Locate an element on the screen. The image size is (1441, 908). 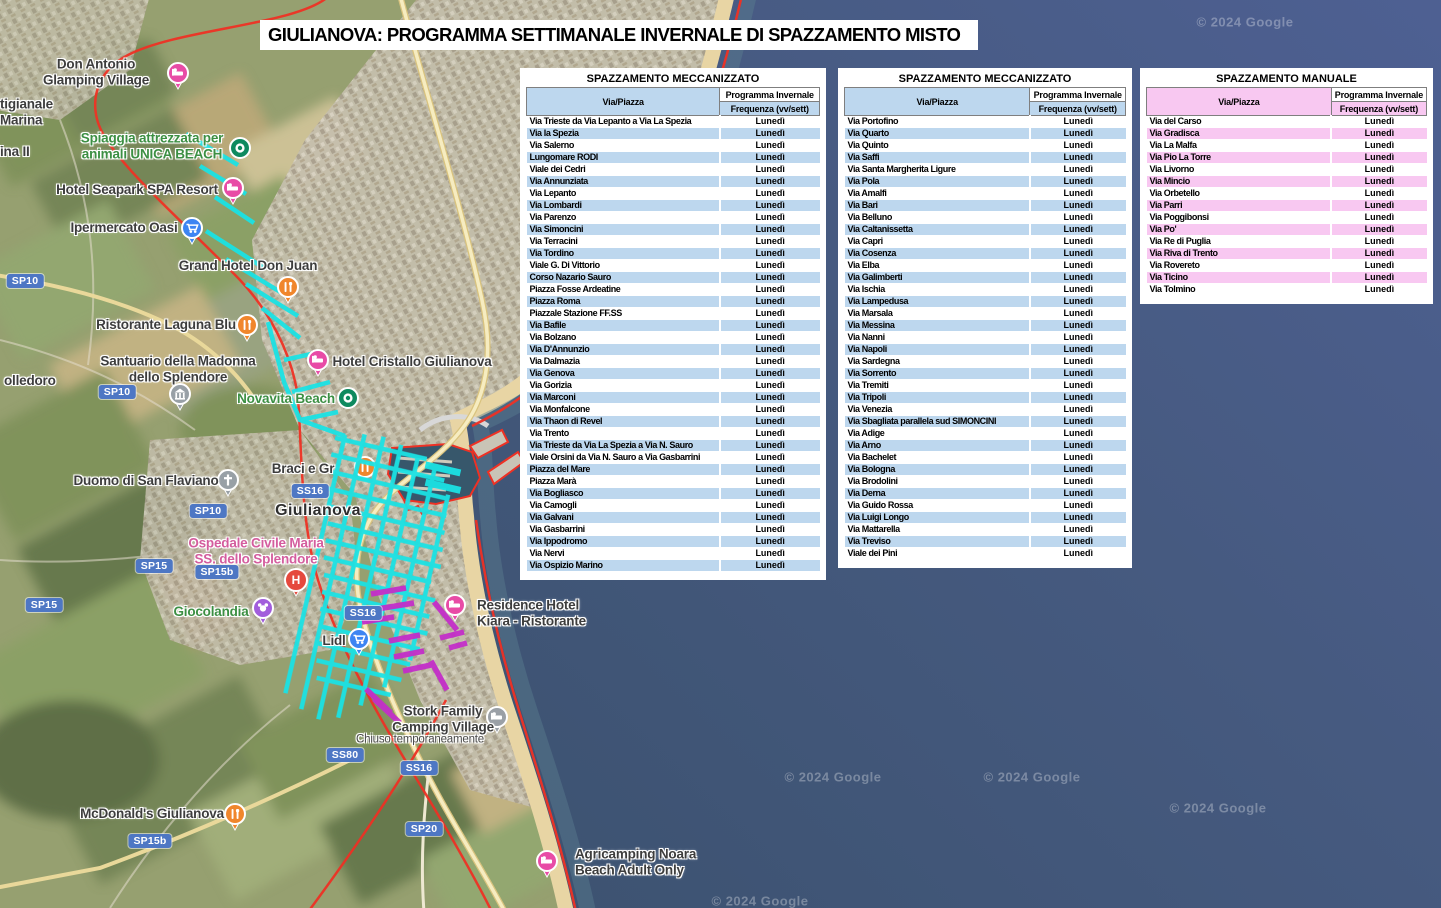
table-row: Via Genova Lunedì is located at coordinates (673, 373).